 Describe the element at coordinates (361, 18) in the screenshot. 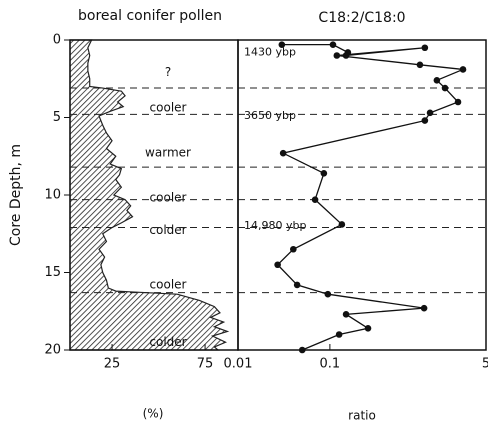

I see `ratio-title: C18:2/C18:0` at that location.